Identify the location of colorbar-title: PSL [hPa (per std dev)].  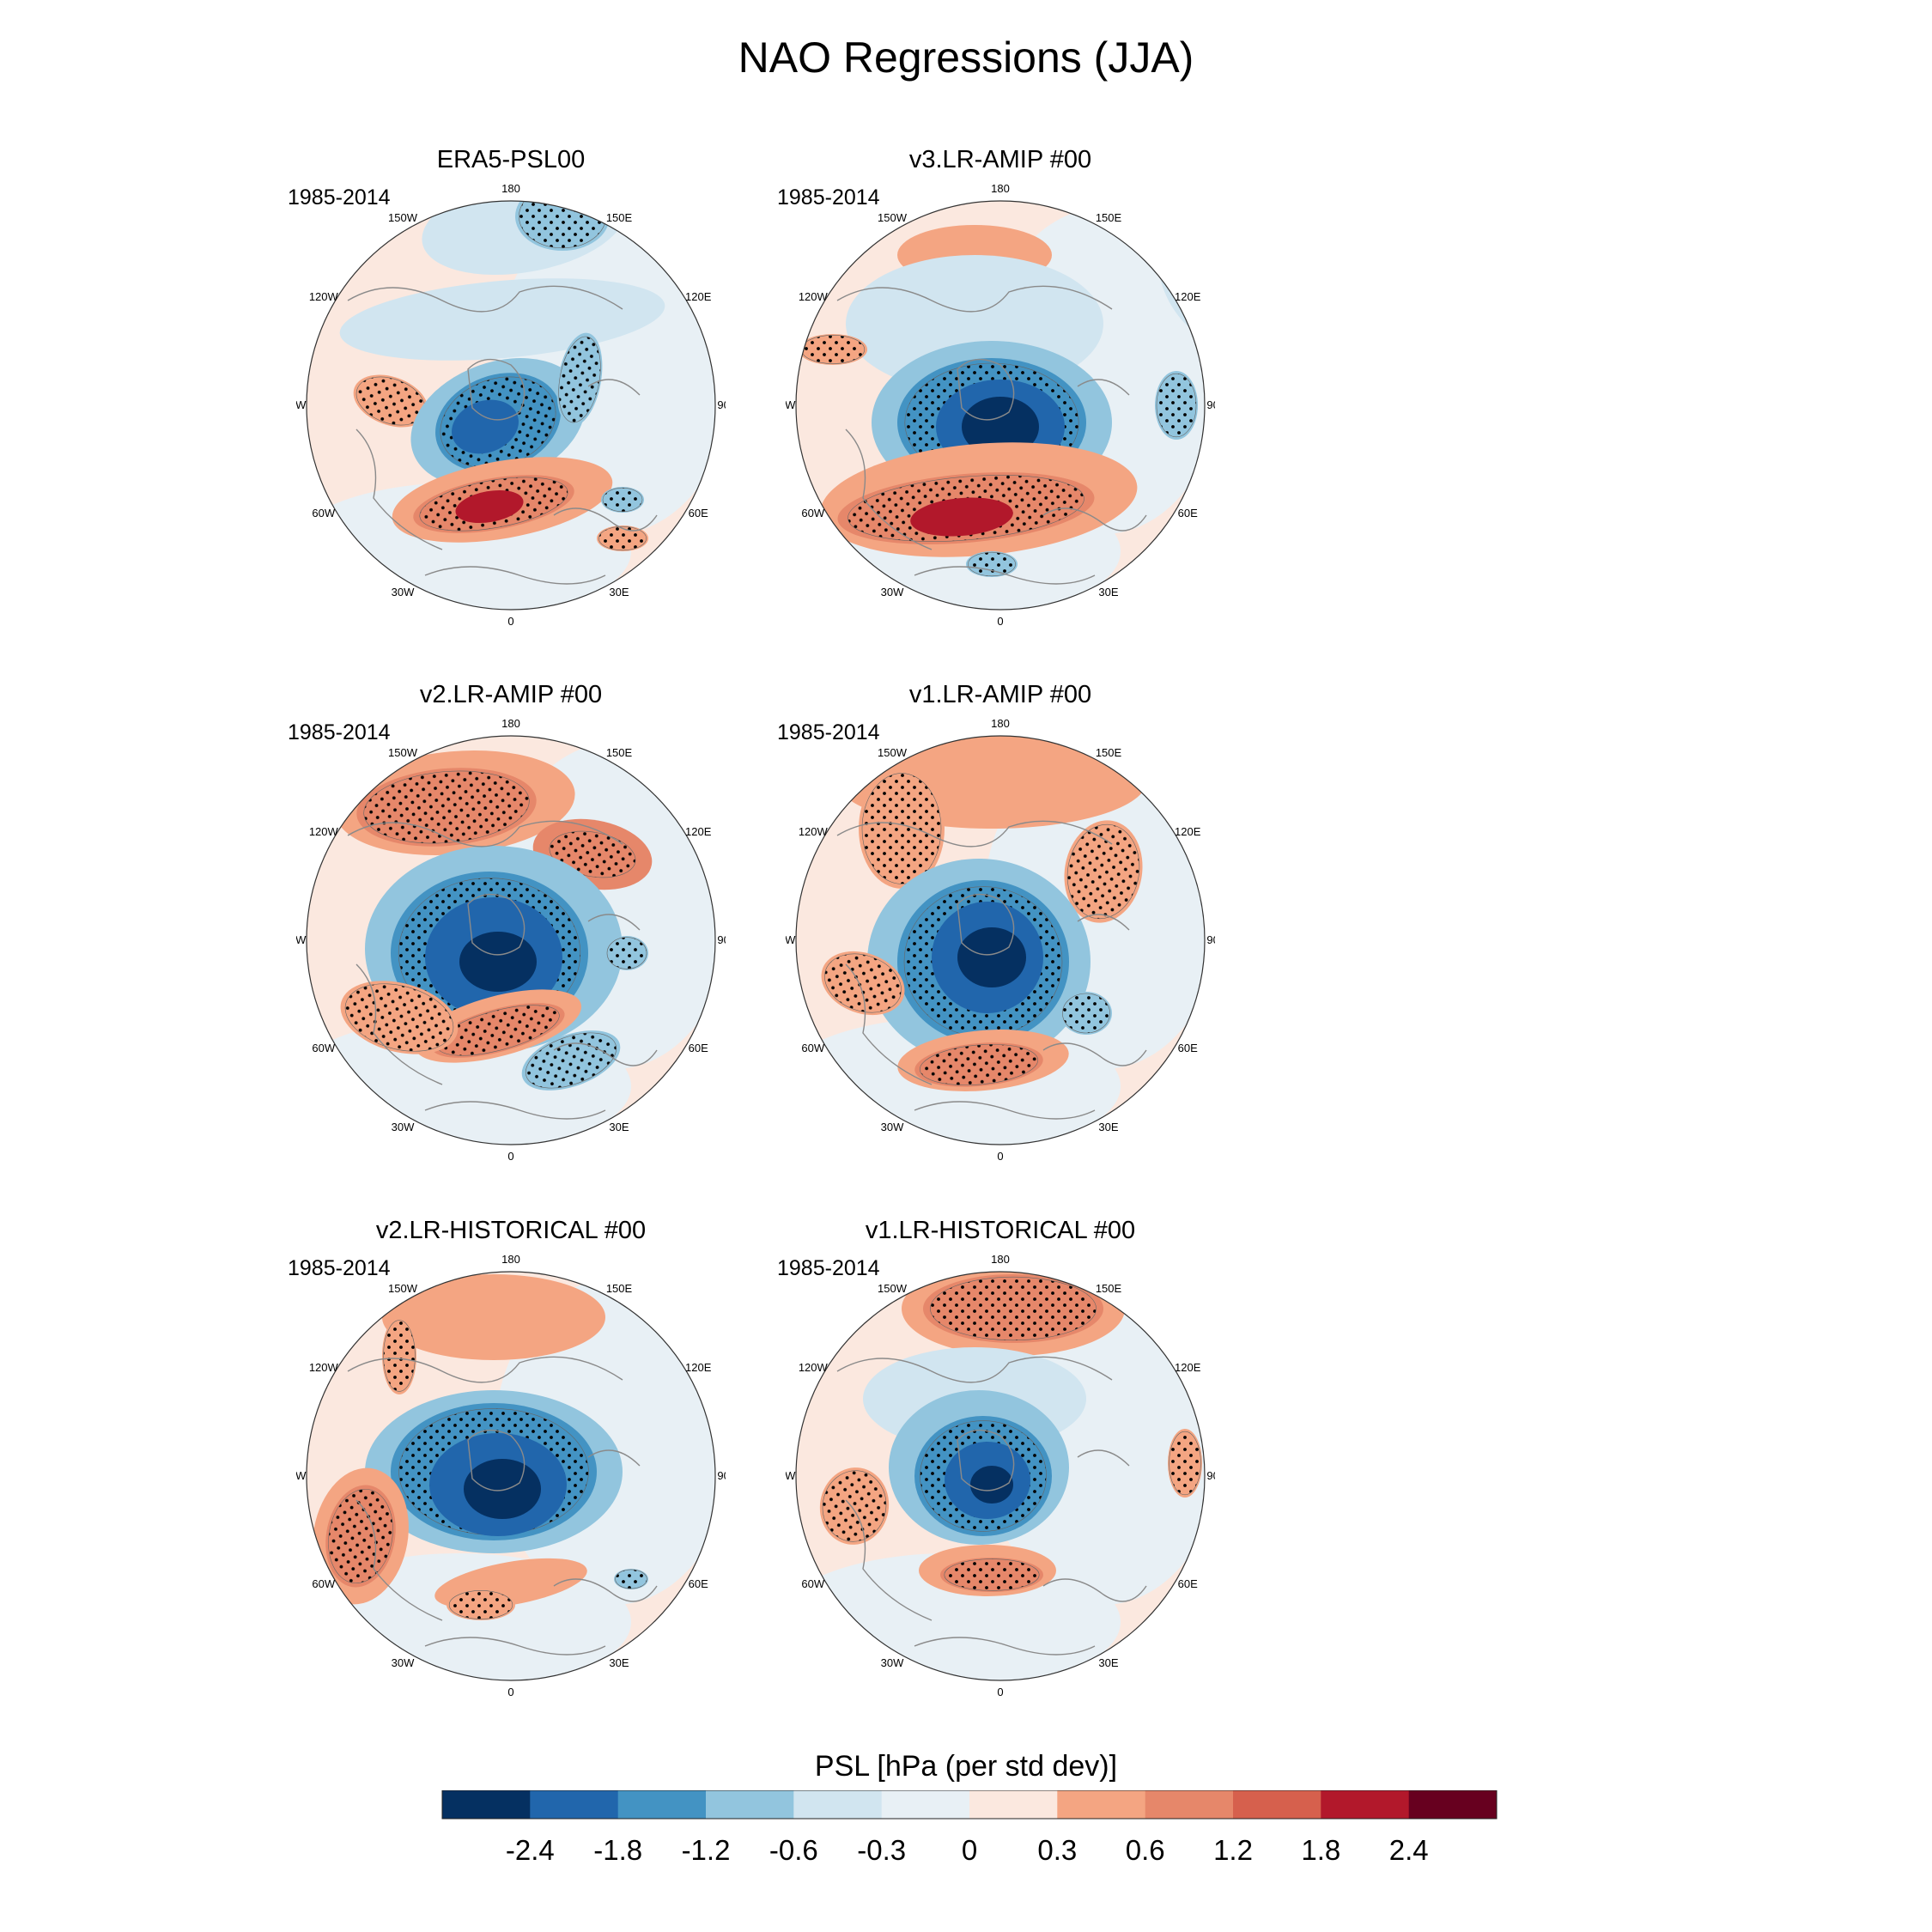
(966, 1767).